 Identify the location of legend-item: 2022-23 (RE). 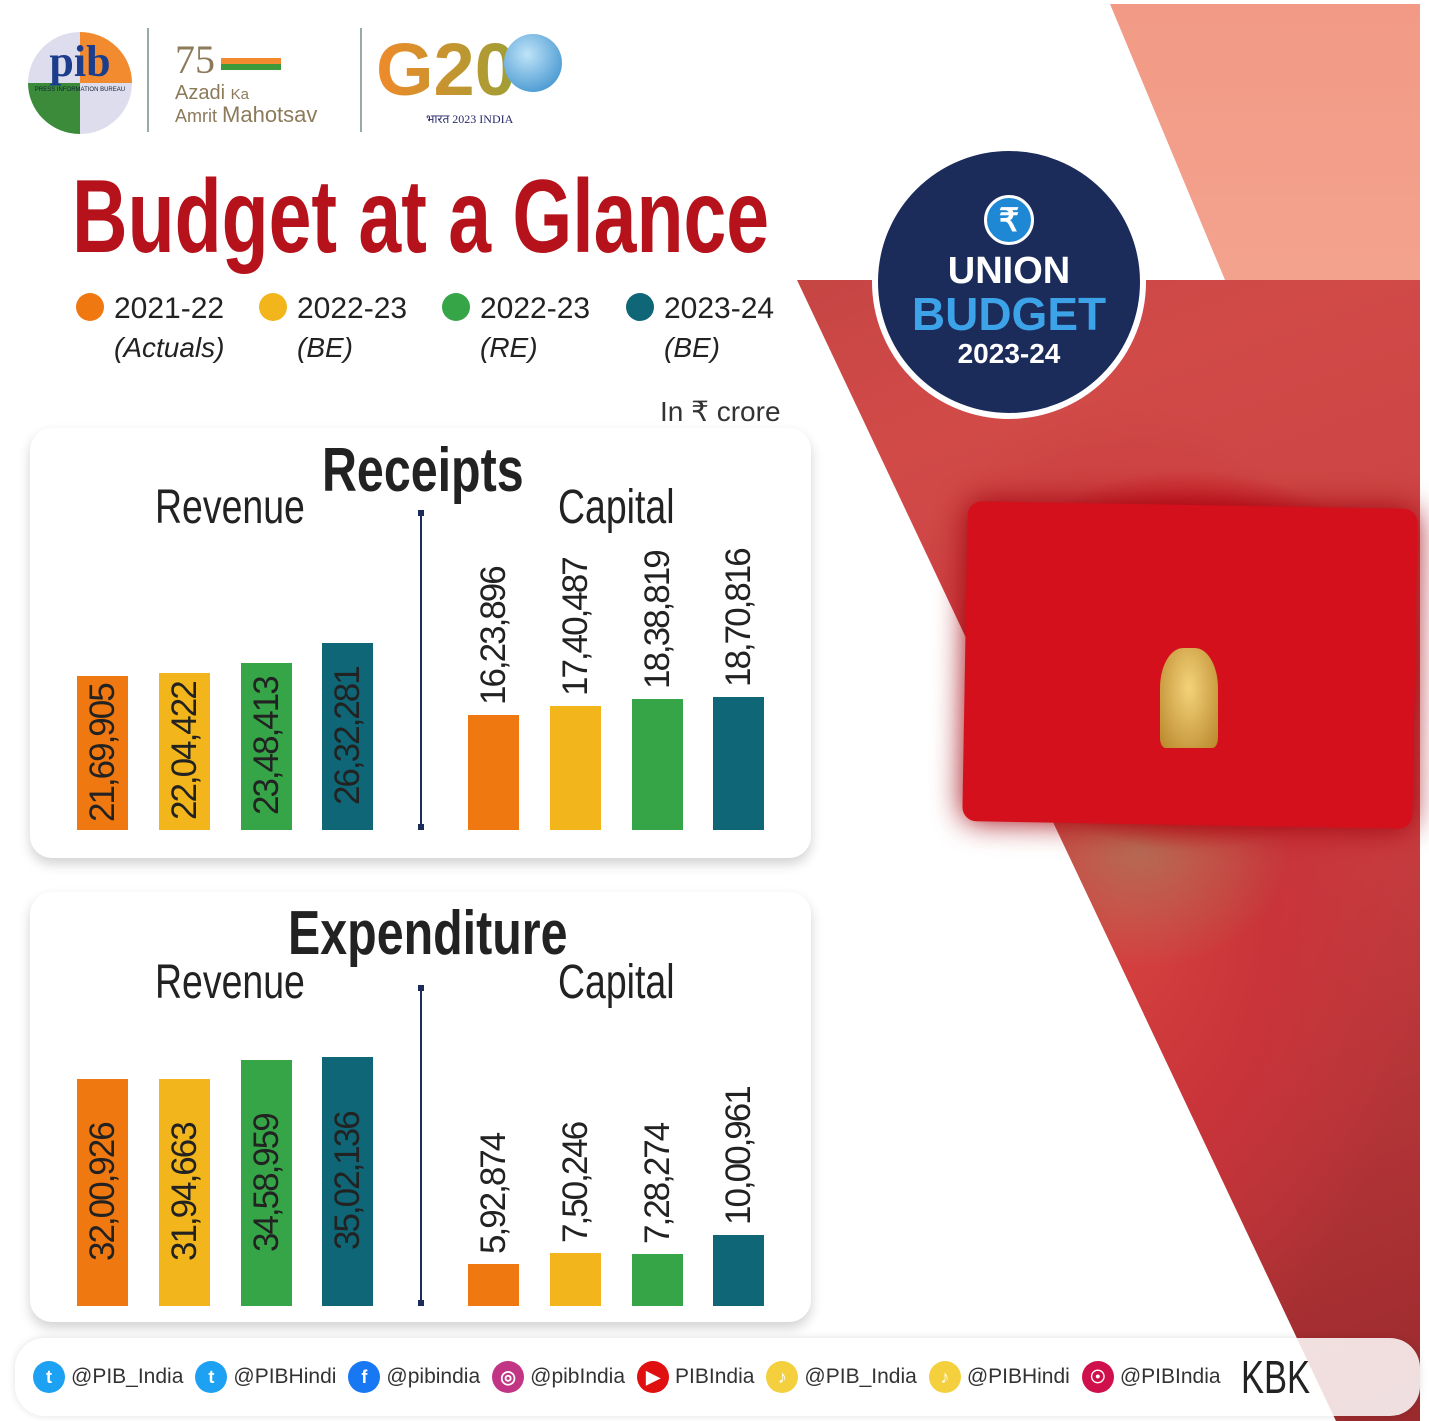
(516, 328).